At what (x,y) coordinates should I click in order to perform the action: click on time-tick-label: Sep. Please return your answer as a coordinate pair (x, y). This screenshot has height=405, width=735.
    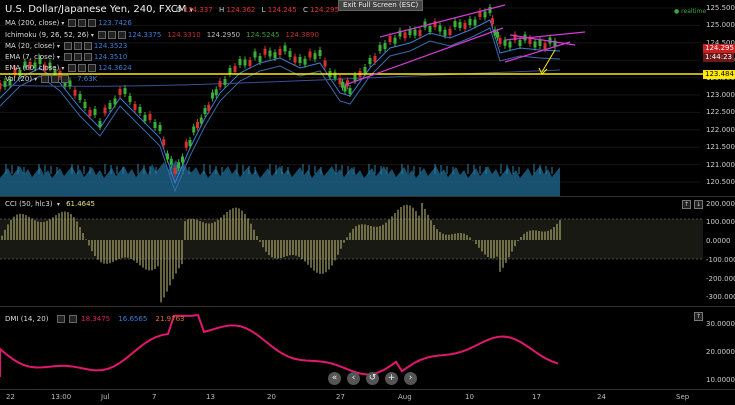
    Looking at the image, I should click on (683, 397).